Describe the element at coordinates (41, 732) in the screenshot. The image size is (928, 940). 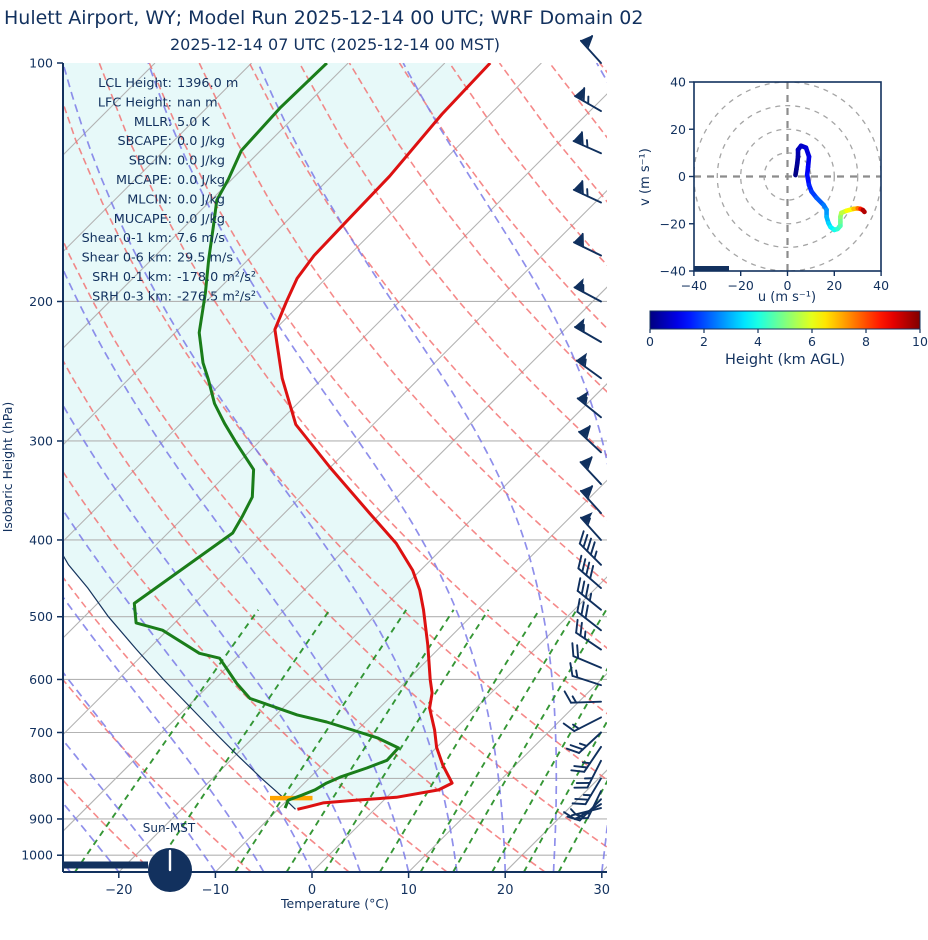
I see `pressure-tick-label: 700` at that location.